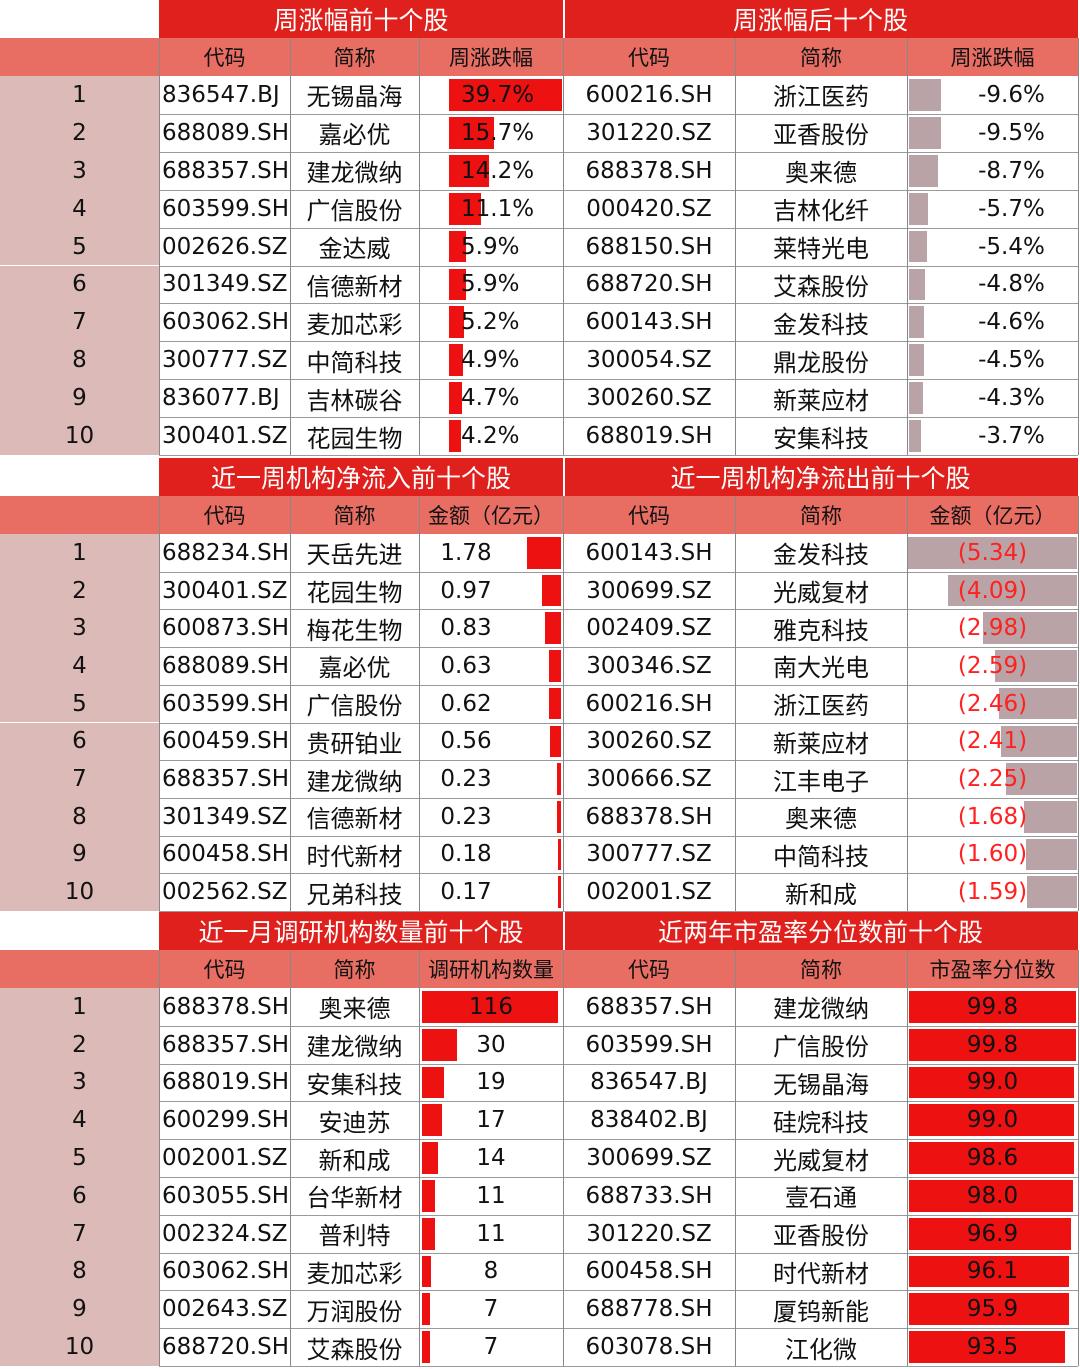 The width and height of the screenshot is (1080, 1369). I want to click on left-table-title: 近一月调研机构数量前十个股, so click(361, 931).